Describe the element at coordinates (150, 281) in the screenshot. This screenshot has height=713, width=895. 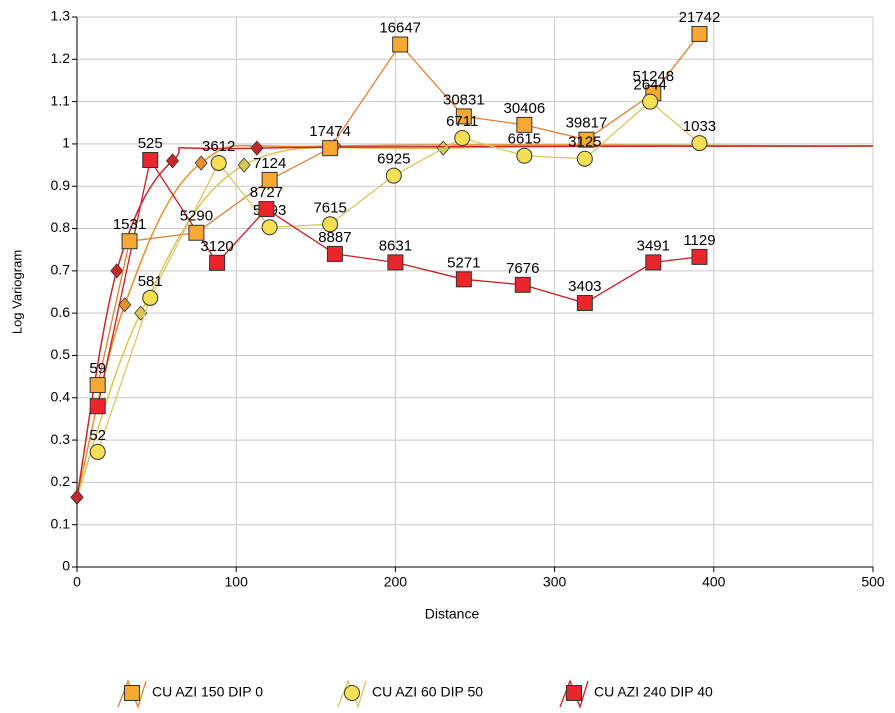
I see `point-label: 581` at that location.